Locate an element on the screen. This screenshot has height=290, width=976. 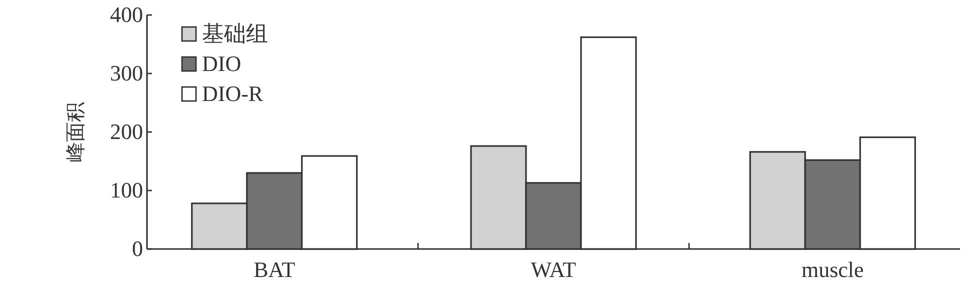
legend-label: DIO-R is located at coordinates (233, 93).